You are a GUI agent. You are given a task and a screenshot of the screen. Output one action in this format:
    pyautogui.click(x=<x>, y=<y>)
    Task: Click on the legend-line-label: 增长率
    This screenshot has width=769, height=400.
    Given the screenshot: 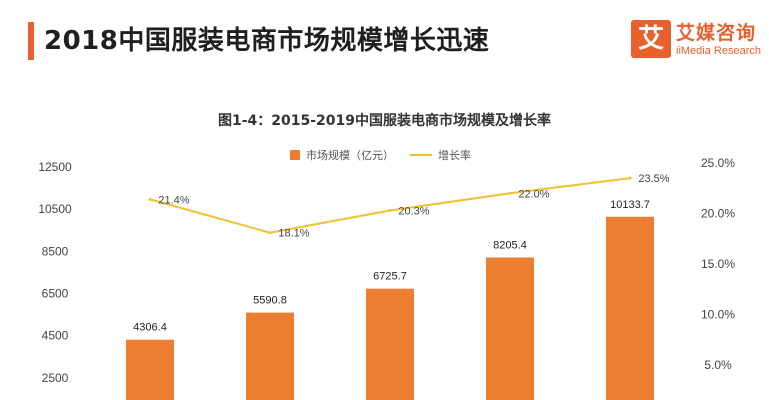 What is the action you would take?
    pyautogui.click(x=454, y=155)
    